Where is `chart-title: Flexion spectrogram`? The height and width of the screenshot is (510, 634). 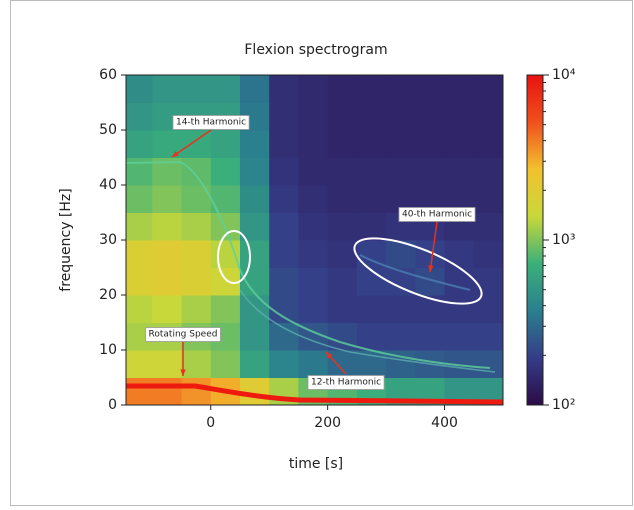
chart-title: Flexion spectrogram is located at coordinates (315, 50).